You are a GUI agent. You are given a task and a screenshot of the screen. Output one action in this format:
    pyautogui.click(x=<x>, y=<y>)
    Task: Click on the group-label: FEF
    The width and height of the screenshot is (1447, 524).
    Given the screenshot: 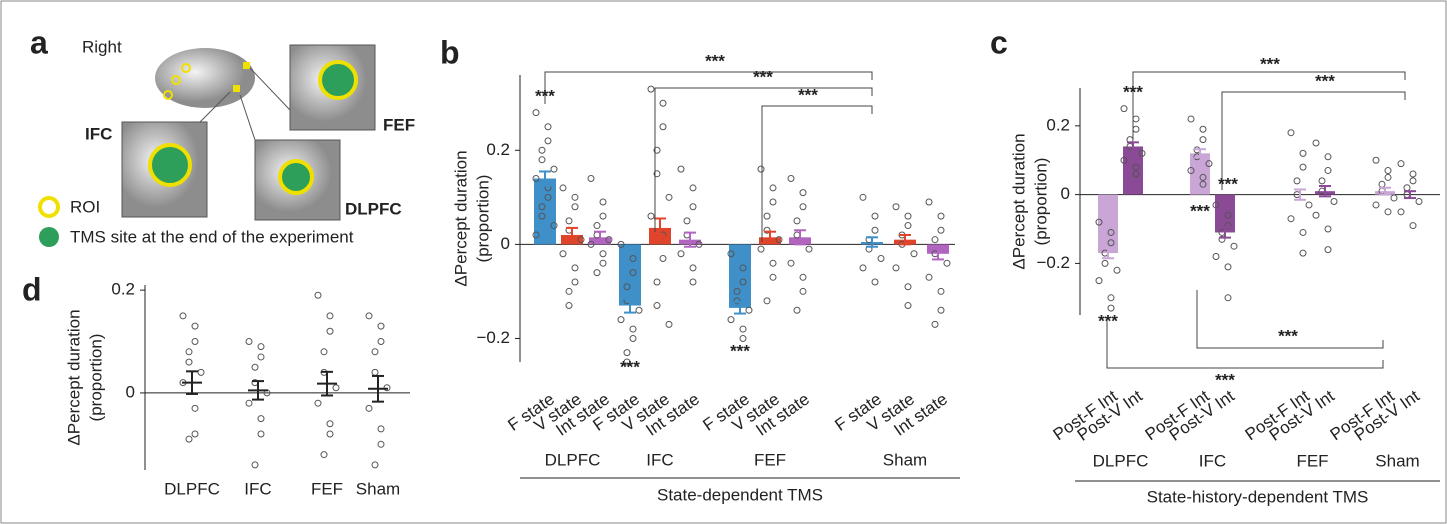 What is the action you would take?
    pyautogui.click(x=1312, y=460)
    